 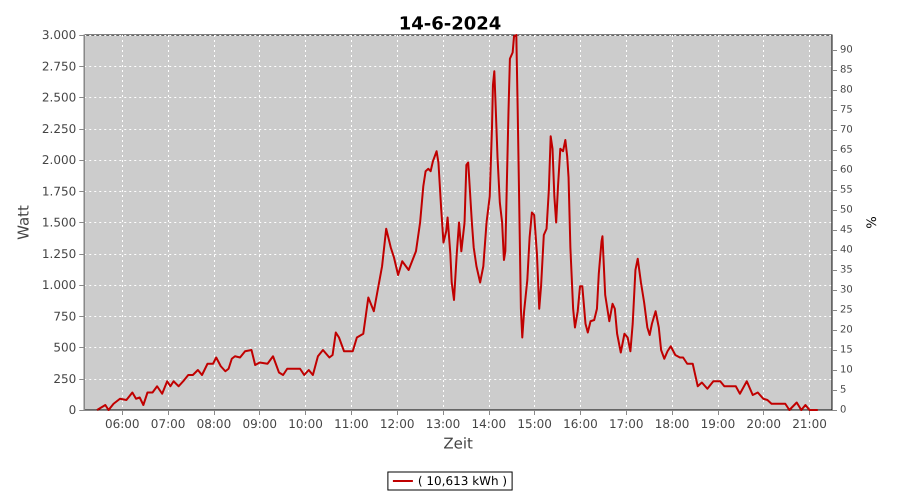 I want to click on y2-tick-label: 20, so click(x=846, y=330).